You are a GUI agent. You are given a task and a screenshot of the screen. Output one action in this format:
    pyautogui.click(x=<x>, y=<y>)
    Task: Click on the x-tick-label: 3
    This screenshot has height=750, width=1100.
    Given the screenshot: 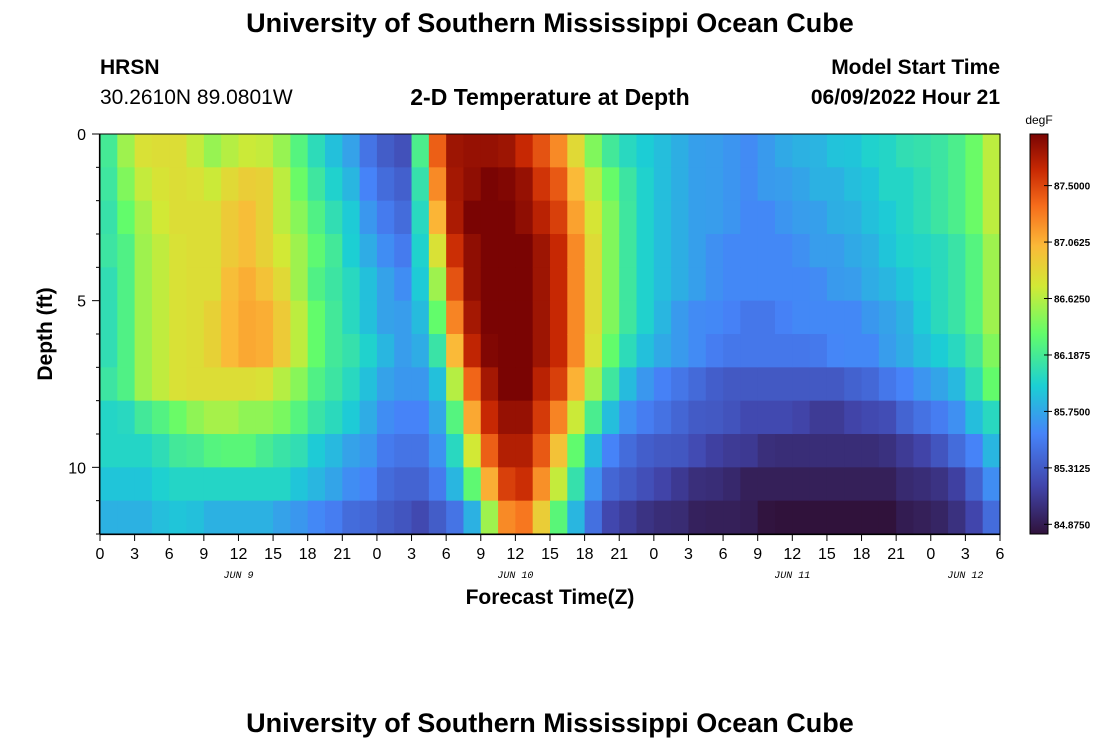 What is the action you would take?
    pyautogui.click(x=411, y=554)
    